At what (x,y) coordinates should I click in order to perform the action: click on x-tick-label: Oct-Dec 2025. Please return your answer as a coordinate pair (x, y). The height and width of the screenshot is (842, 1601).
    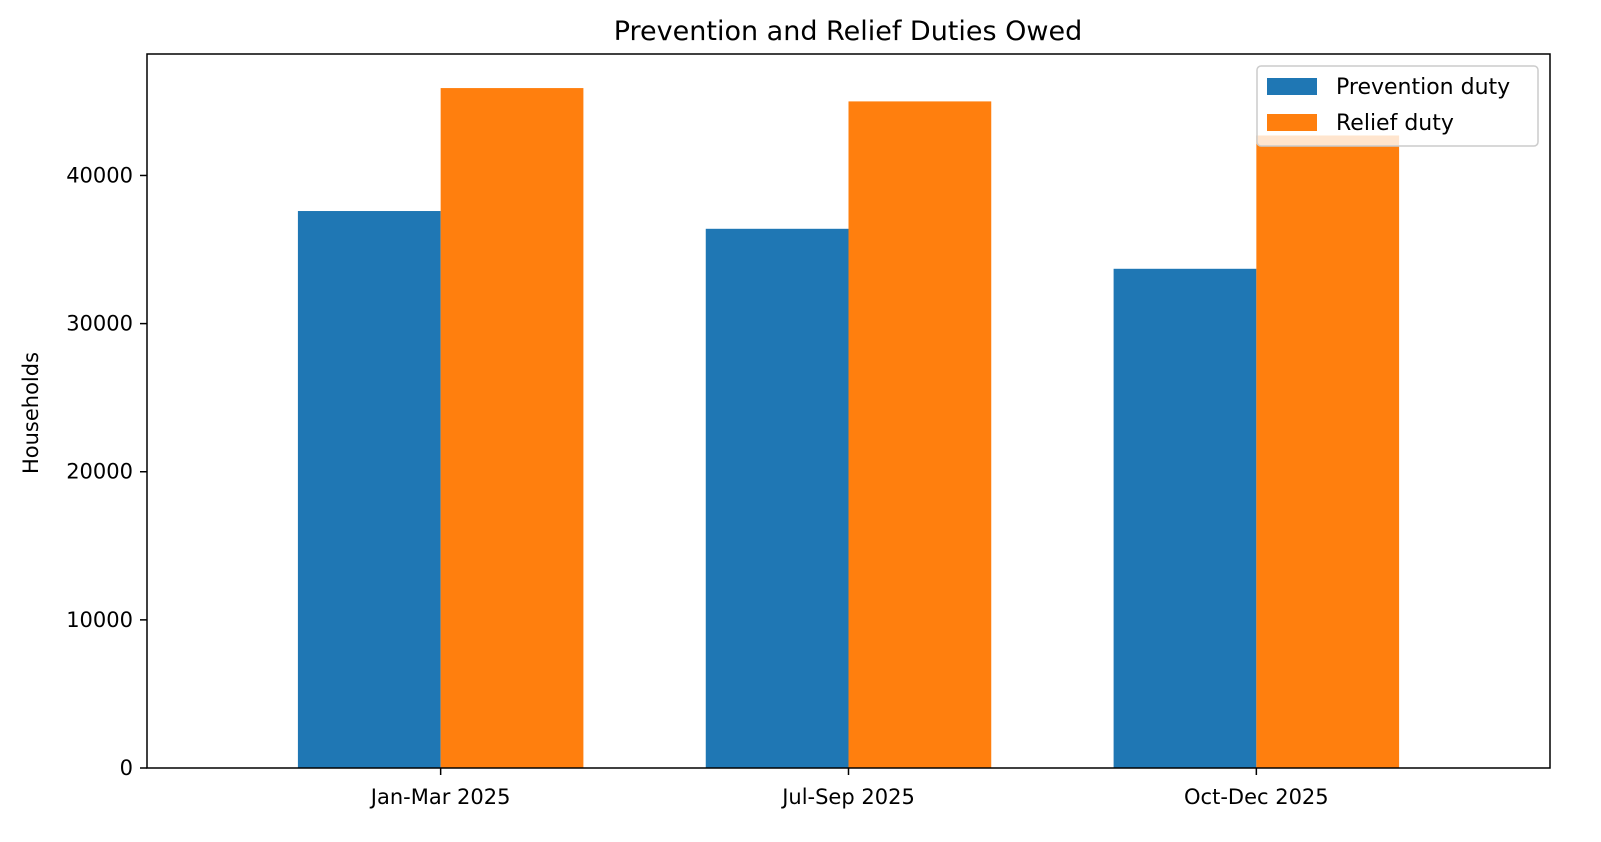
    Looking at the image, I should click on (1256, 797).